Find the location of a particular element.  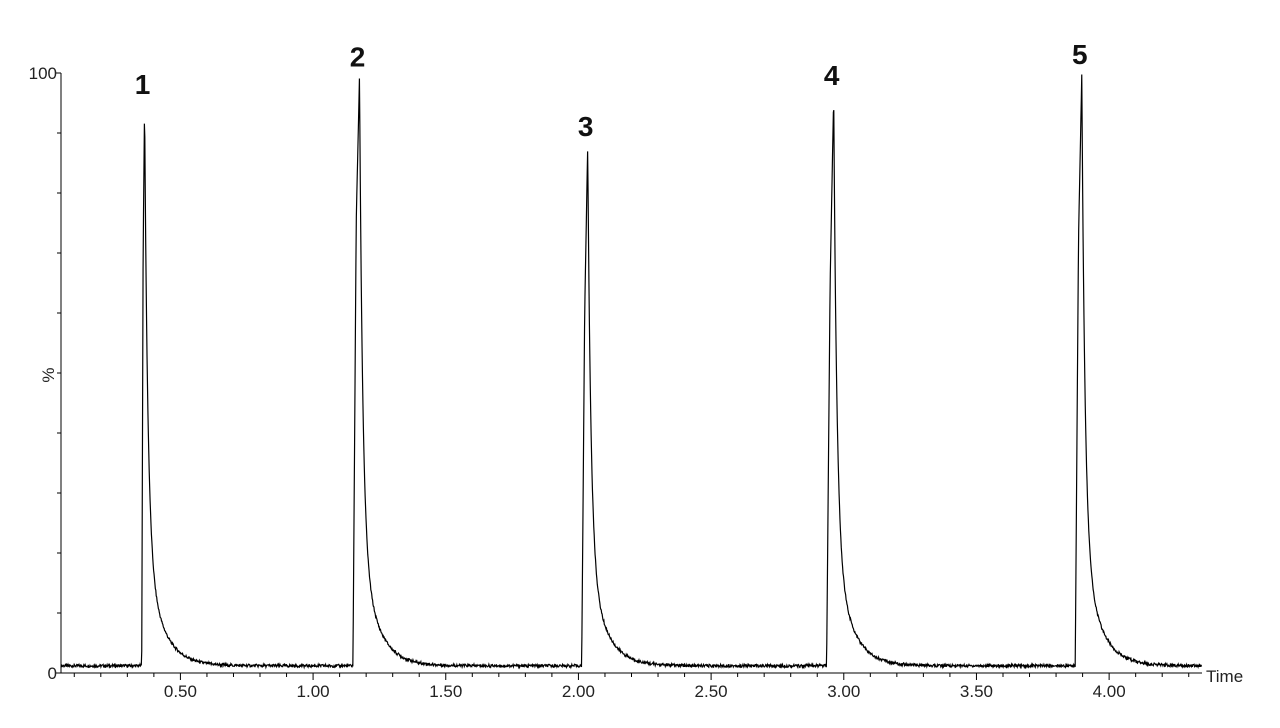

y-tick-label: 100 is located at coordinates (43, 73).